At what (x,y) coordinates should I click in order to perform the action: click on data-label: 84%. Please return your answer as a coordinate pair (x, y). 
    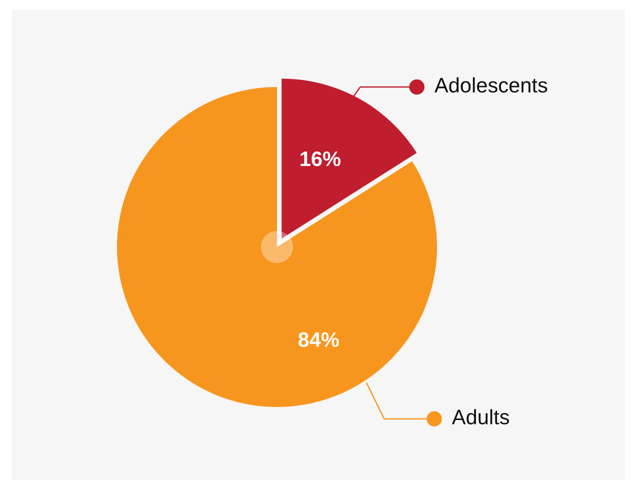
    Looking at the image, I should click on (318, 339).